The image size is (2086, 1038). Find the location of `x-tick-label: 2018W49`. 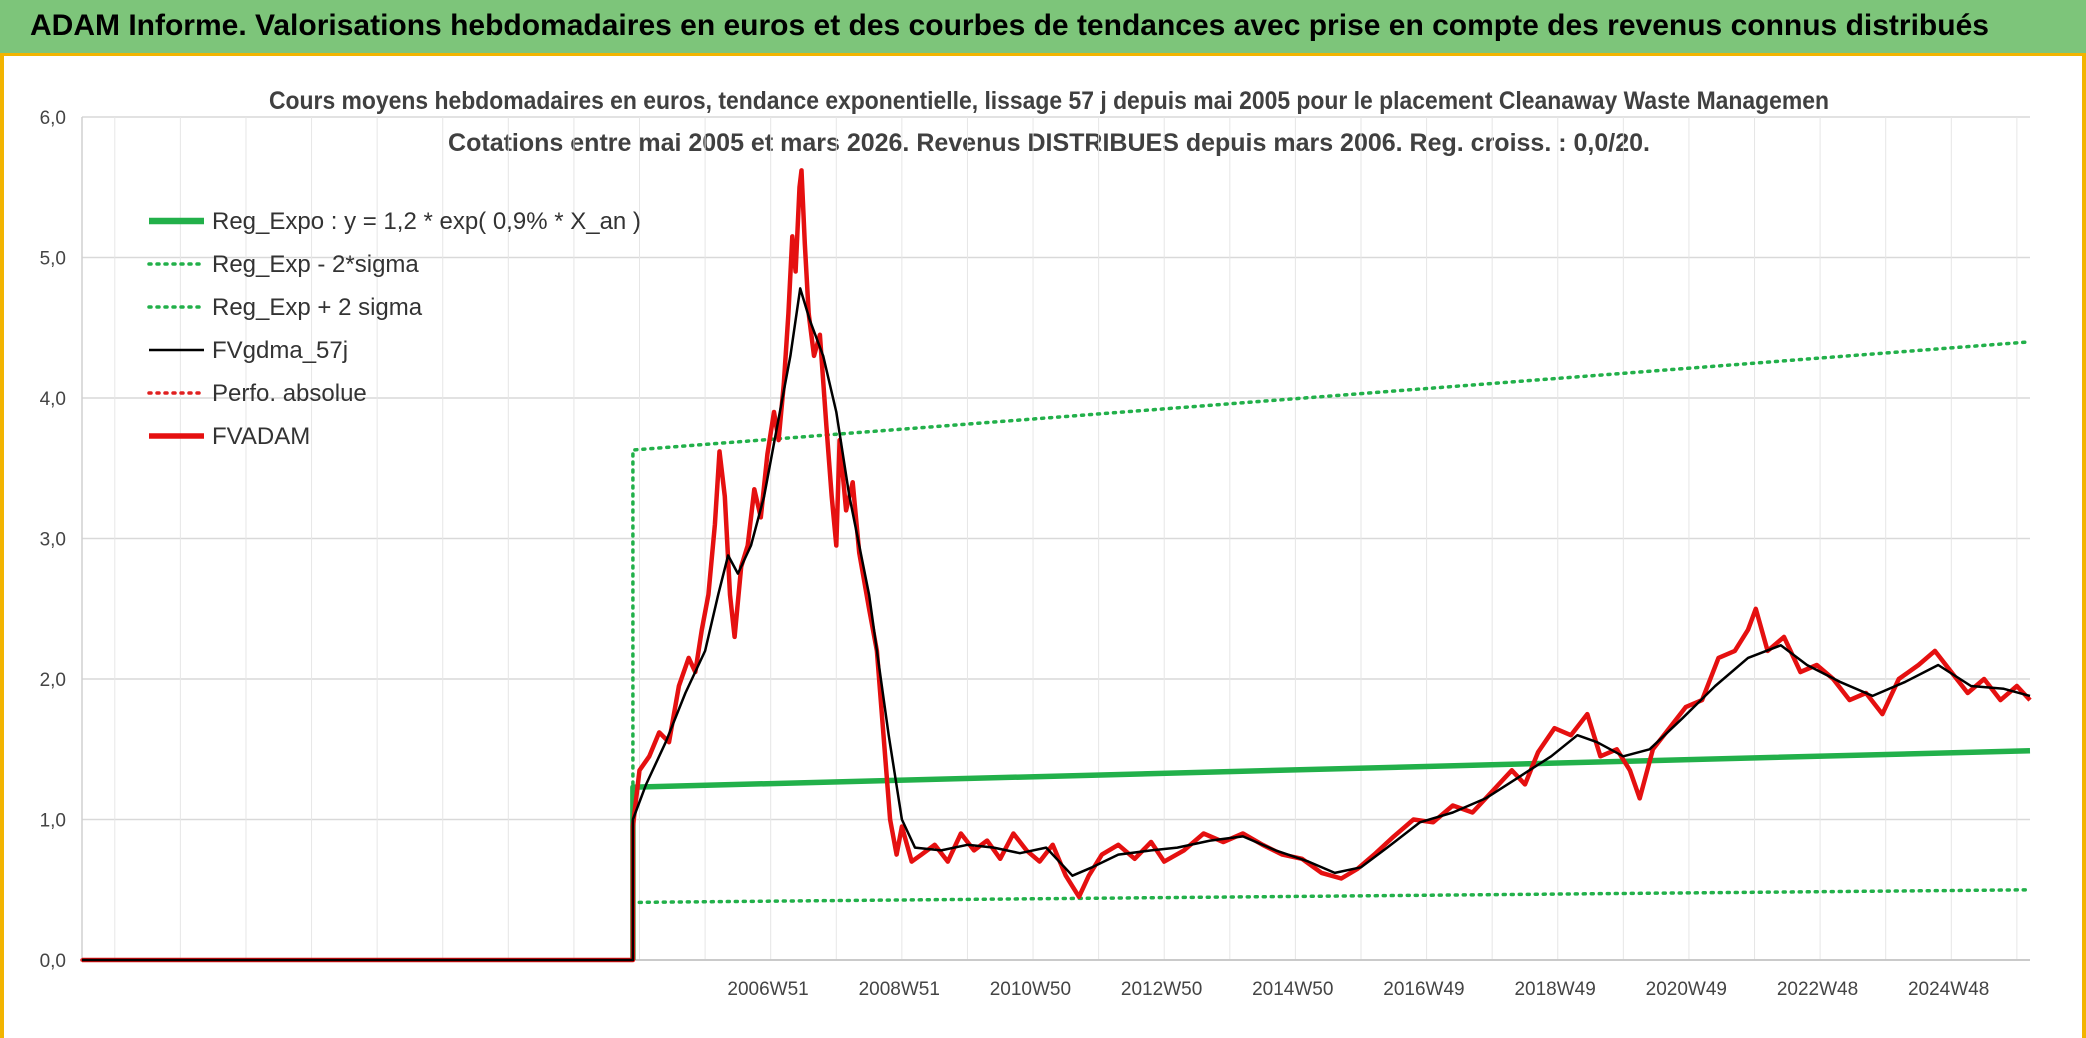

x-tick-label: 2018W49 is located at coordinates (1554, 989).